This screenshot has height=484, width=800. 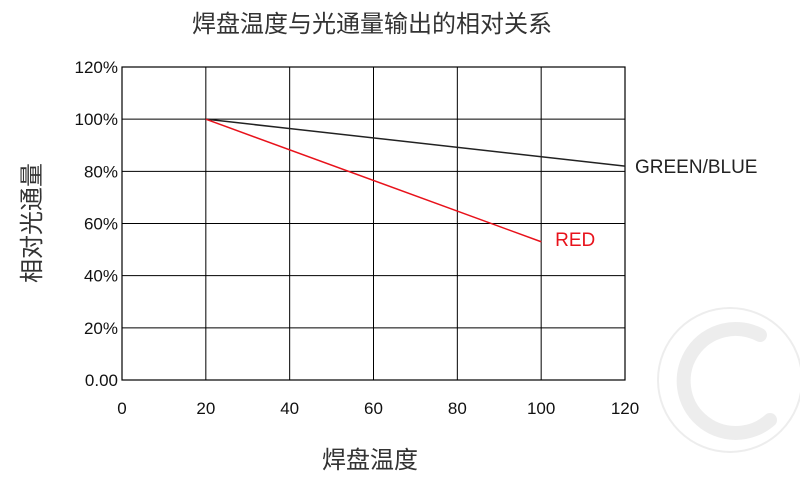 What do you see at coordinates (541, 408) in the screenshot?
I see `x-tick-label: 100` at bounding box center [541, 408].